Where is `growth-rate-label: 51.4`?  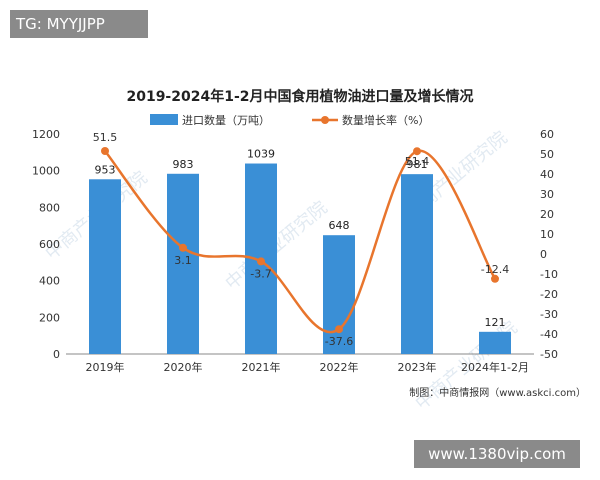 growth-rate-label: 51.4 is located at coordinates (417, 161).